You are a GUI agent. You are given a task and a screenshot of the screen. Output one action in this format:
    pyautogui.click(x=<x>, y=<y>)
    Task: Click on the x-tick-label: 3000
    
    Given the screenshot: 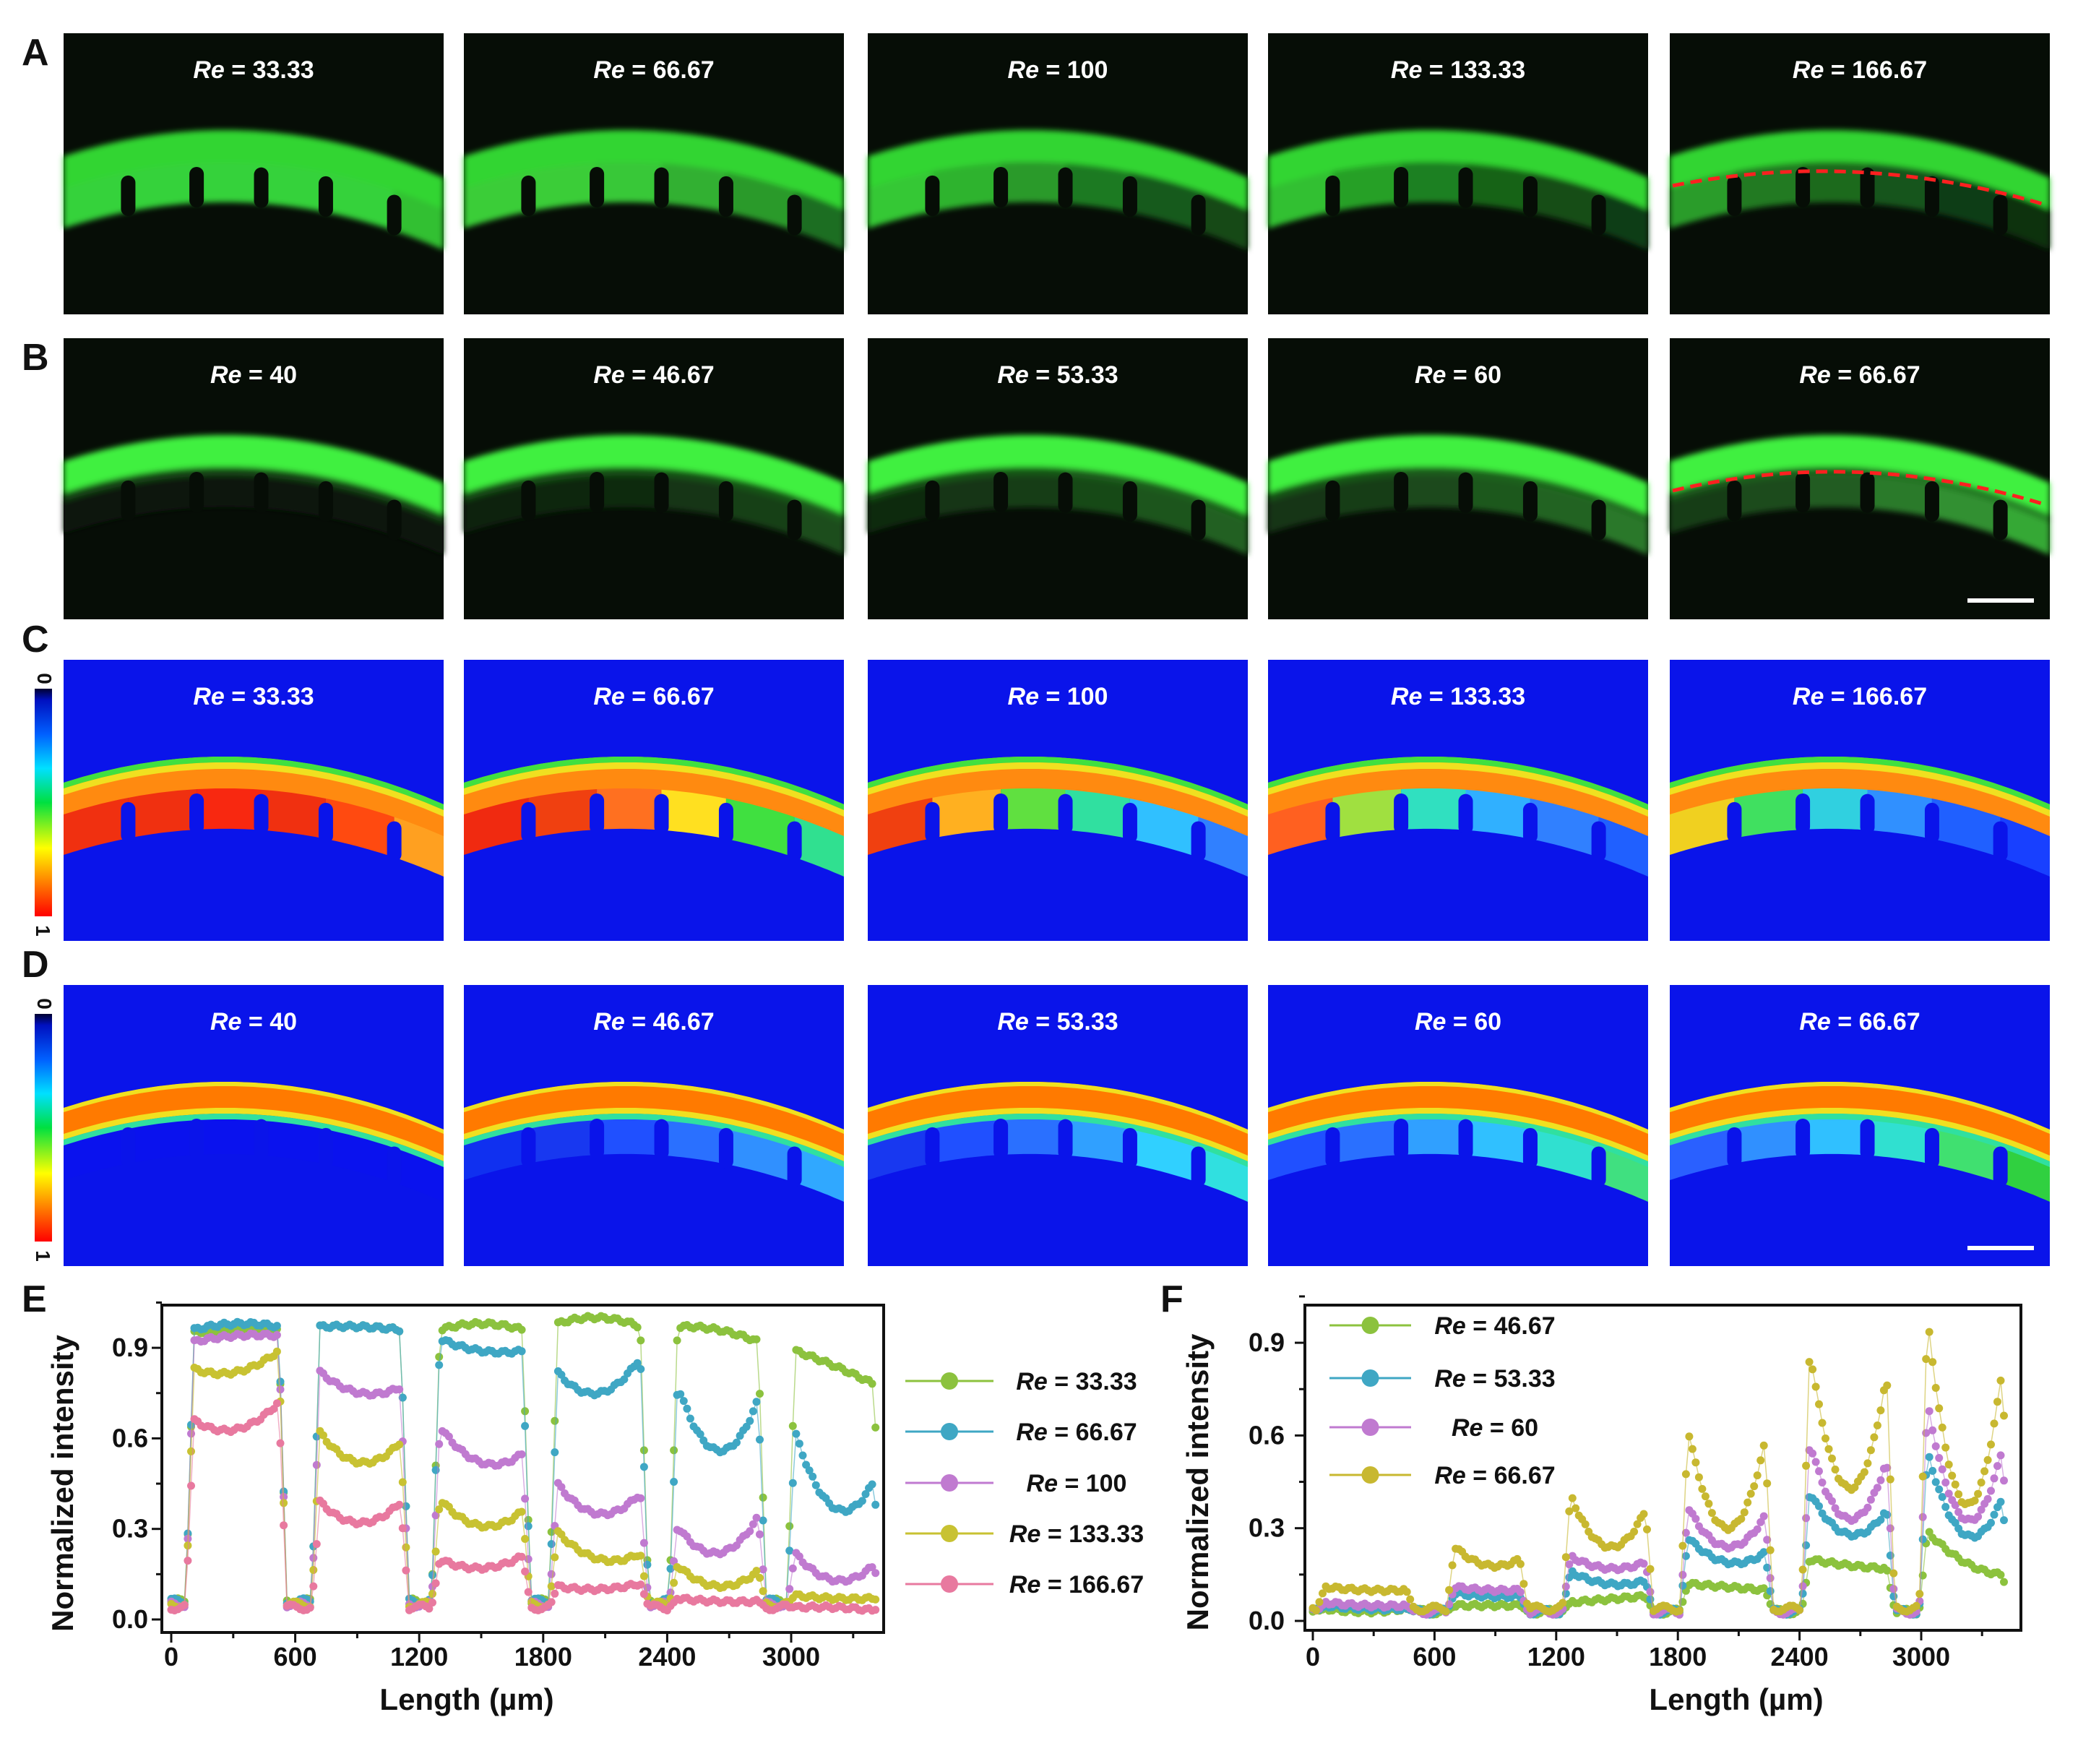 What is the action you would take?
    pyautogui.click(x=791, y=1657)
    